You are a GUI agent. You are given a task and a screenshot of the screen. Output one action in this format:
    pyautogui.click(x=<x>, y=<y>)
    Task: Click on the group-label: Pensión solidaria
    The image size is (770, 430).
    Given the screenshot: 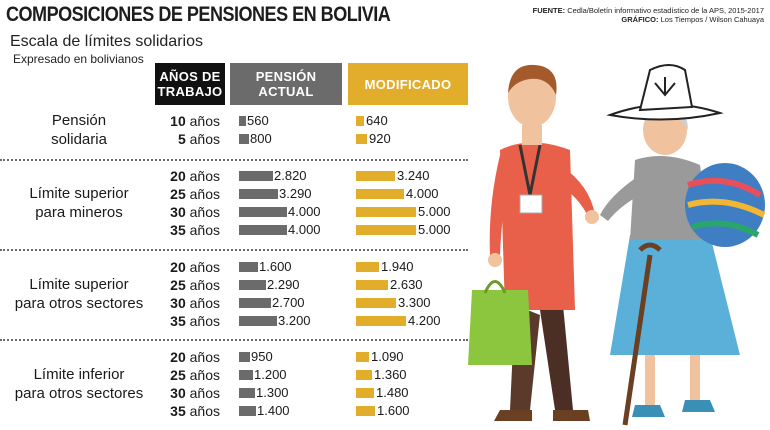 What is the action you would take?
    pyautogui.click(x=79, y=130)
    